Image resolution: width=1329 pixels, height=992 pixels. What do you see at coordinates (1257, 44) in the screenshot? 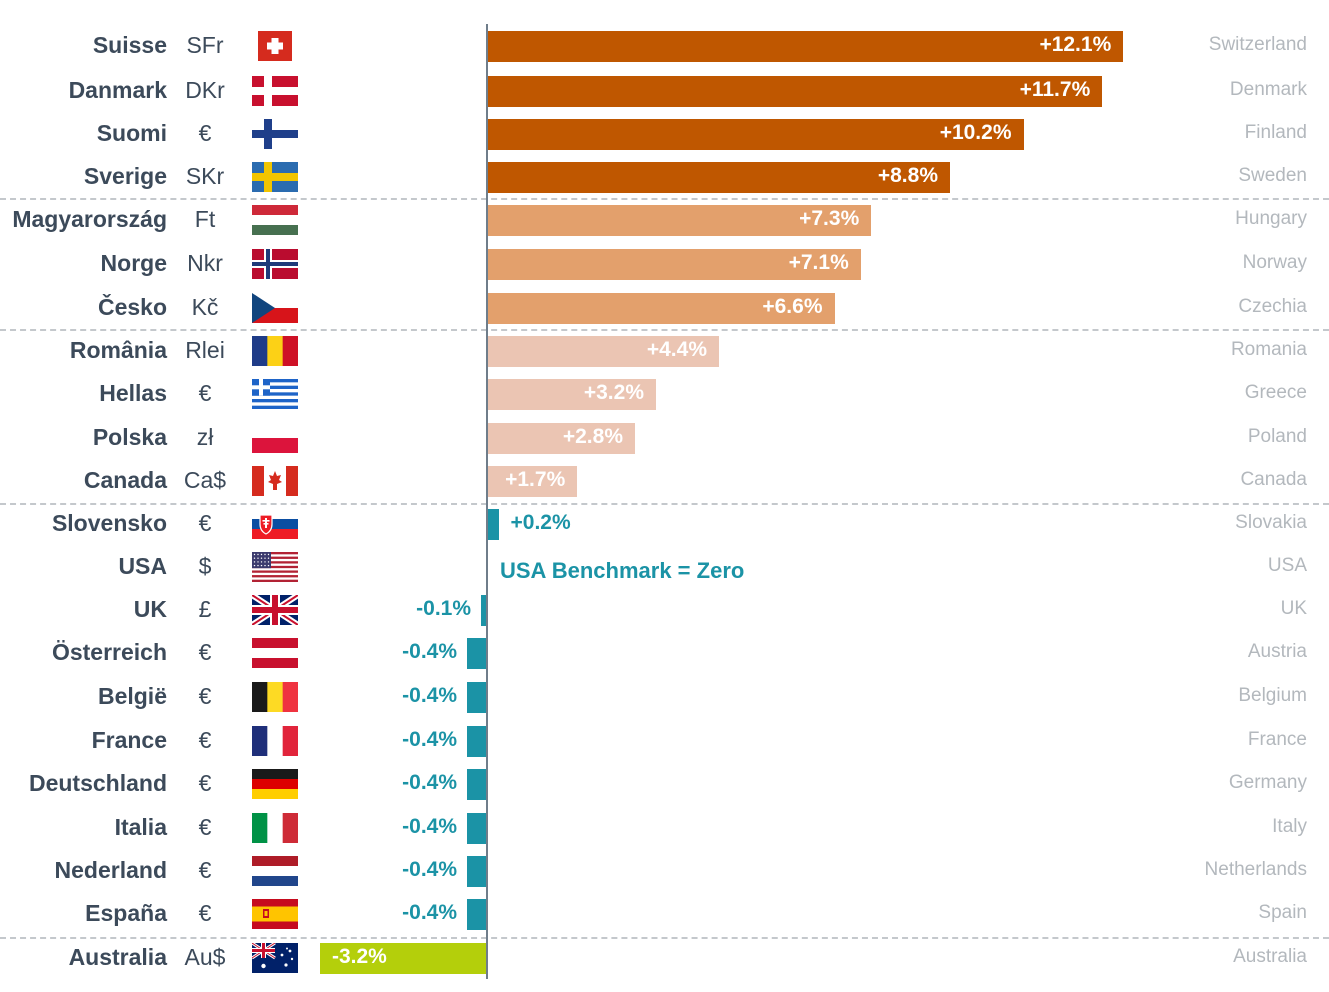
I see `country-english-name: Switzerland` at bounding box center [1257, 44].